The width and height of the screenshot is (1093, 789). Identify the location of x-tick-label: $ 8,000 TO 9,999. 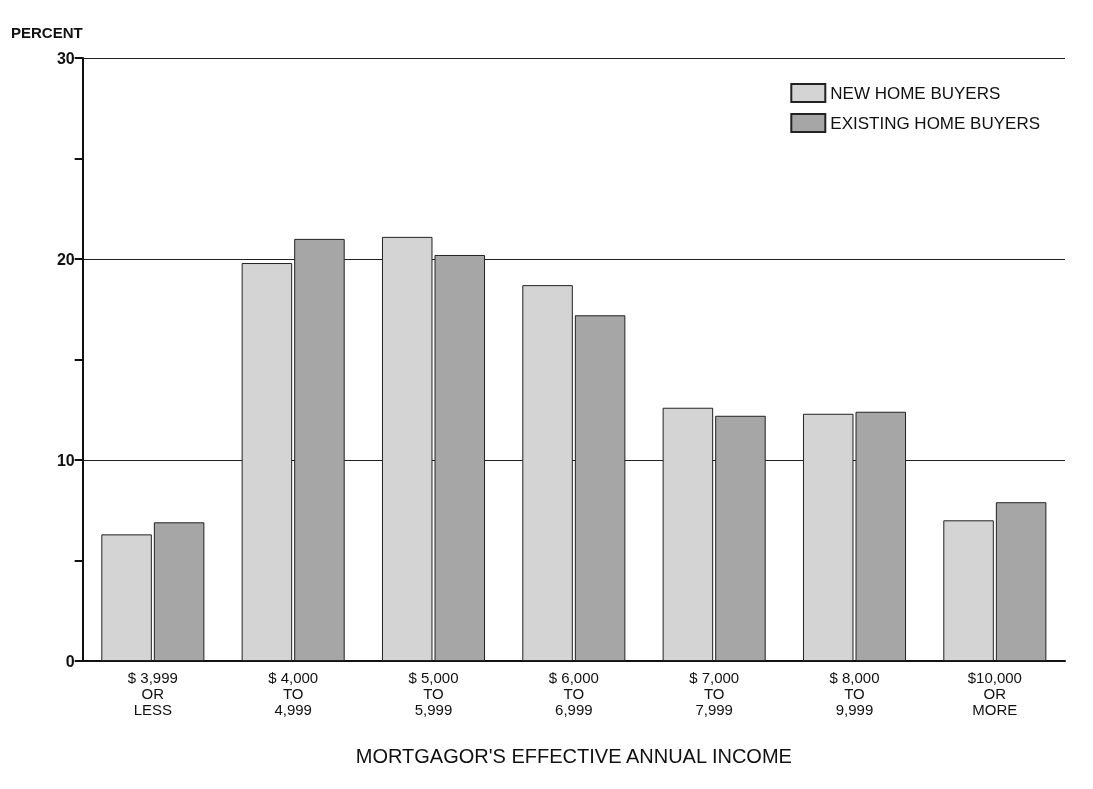
(854, 693).